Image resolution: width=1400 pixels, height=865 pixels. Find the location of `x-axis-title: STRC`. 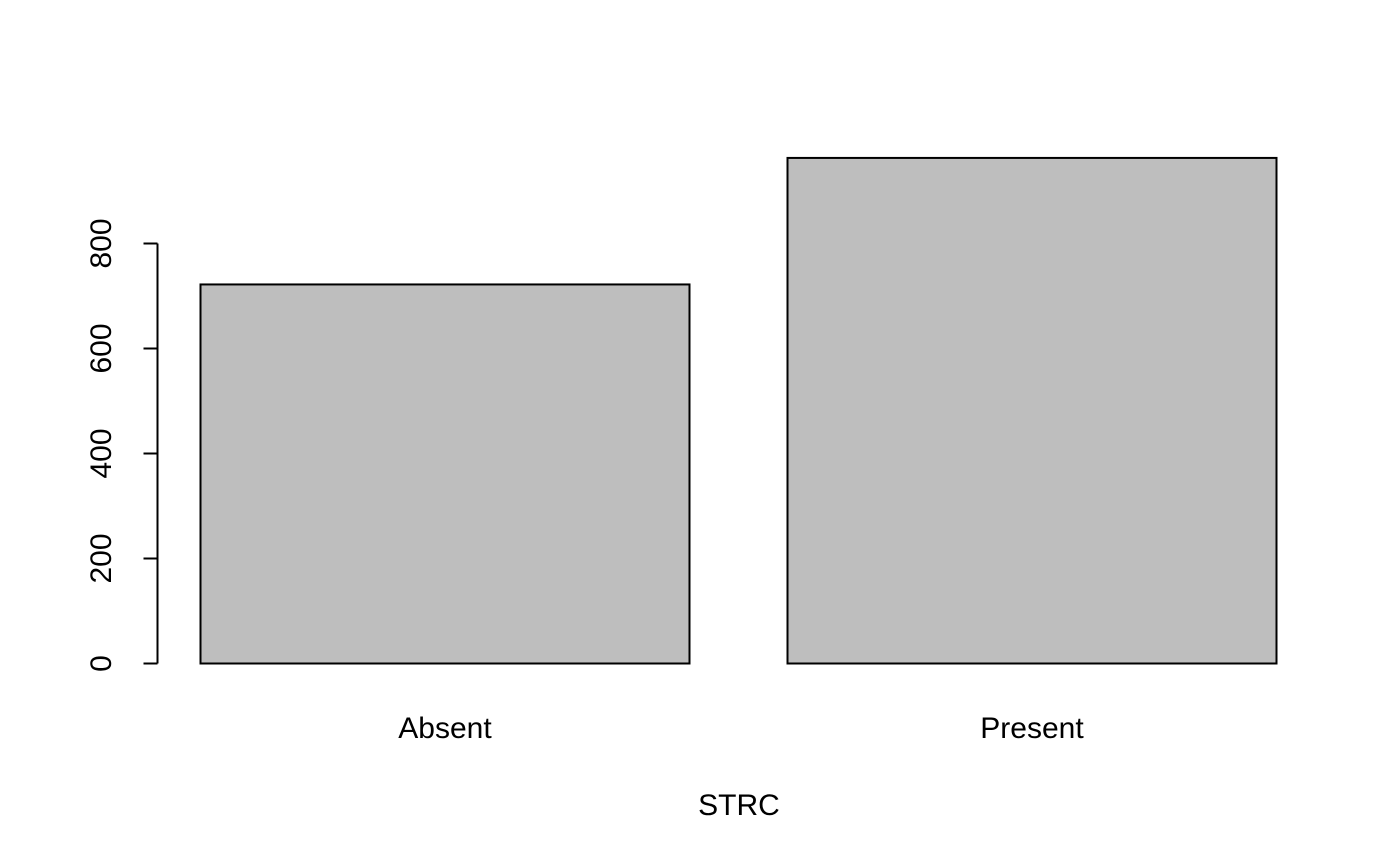

x-axis-title: STRC is located at coordinates (739, 805).